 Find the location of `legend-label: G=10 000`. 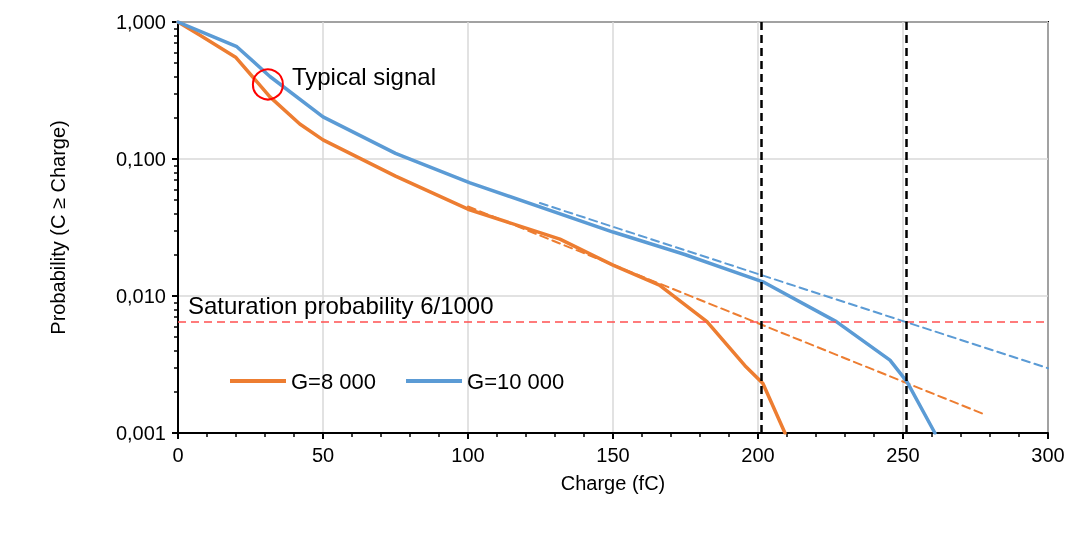

legend-label: G=10 000 is located at coordinates (516, 381).